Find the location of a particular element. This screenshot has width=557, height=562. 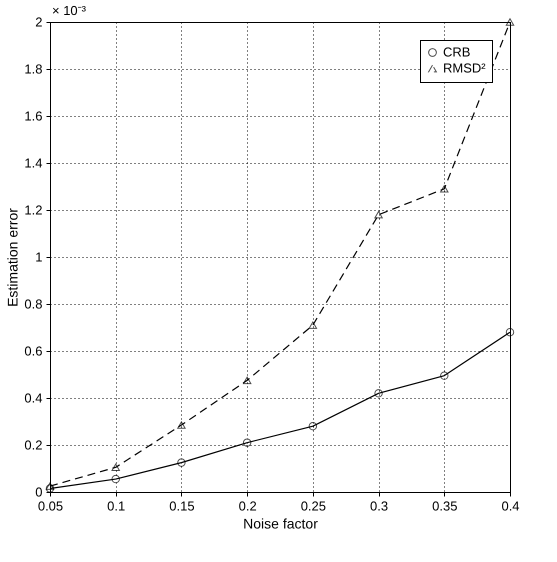

legend-label: RMSD² is located at coordinates (464, 68).